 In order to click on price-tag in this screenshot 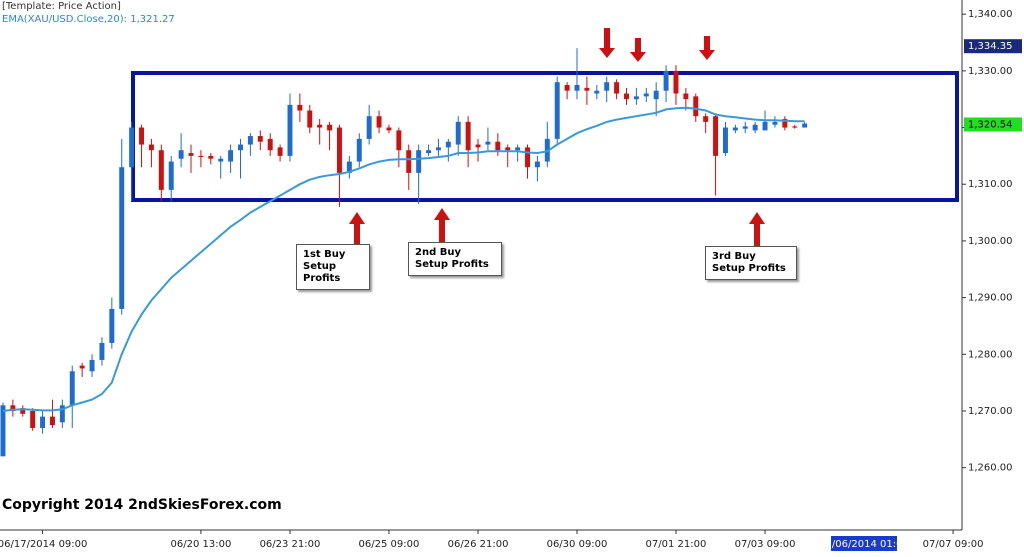, I will do `click(993, 124)`.